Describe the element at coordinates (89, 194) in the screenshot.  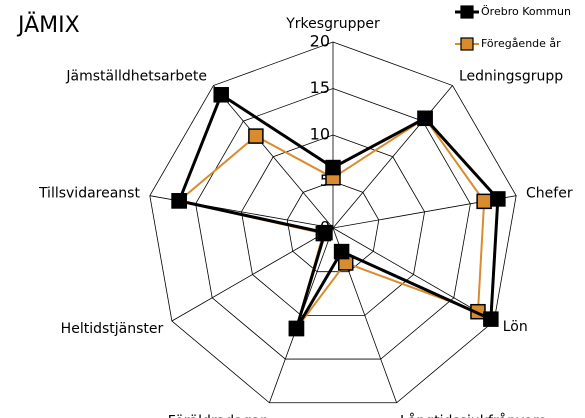
I see `category-label: Tillsvidareanst` at that location.